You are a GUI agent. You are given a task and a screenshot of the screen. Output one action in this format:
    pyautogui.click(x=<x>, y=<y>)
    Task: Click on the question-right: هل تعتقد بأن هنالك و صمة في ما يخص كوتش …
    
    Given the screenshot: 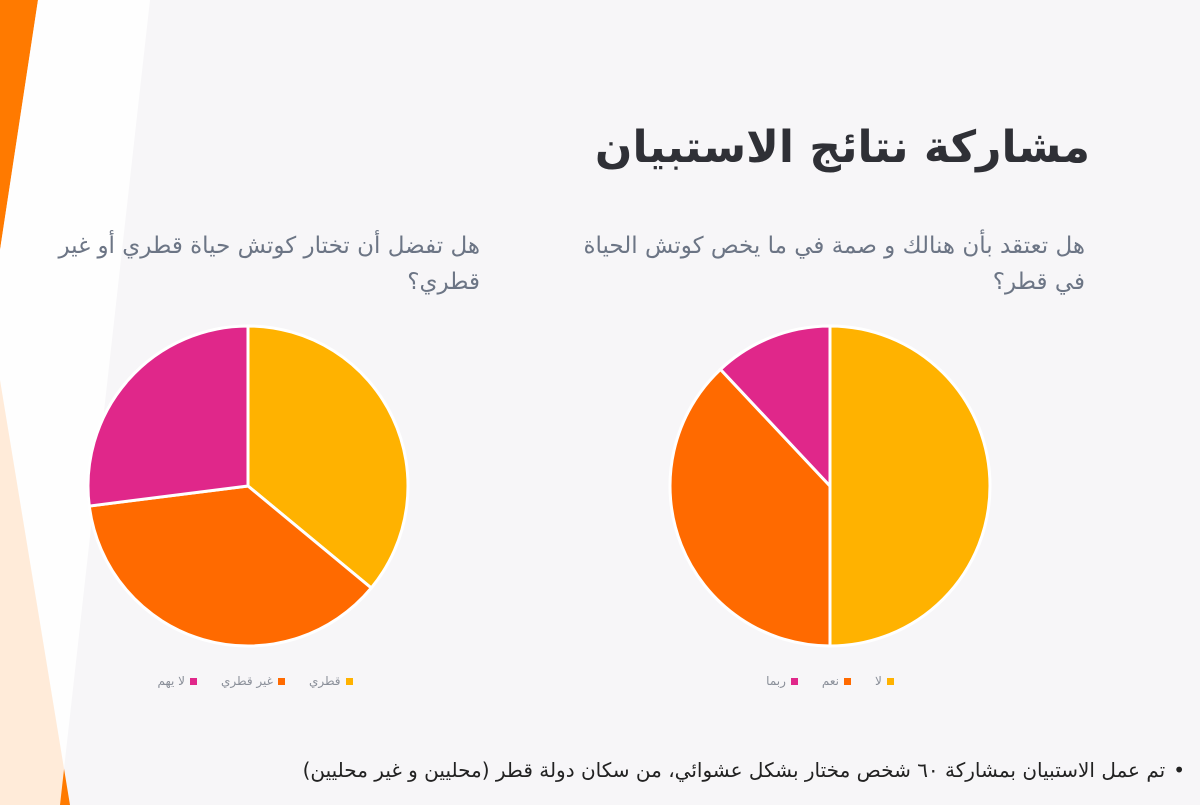 What is the action you would take?
    pyautogui.click(x=834, y=264)
    